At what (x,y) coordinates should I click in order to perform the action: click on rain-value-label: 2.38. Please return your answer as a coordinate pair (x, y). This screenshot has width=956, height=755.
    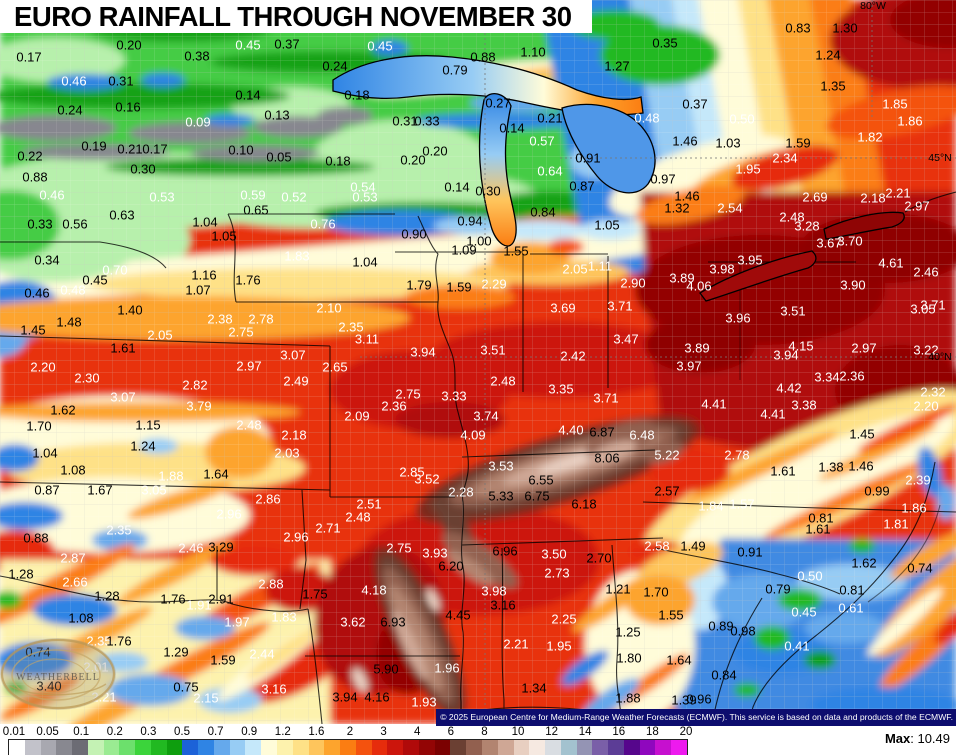
    Looking at the image, I should click on (220, 319).